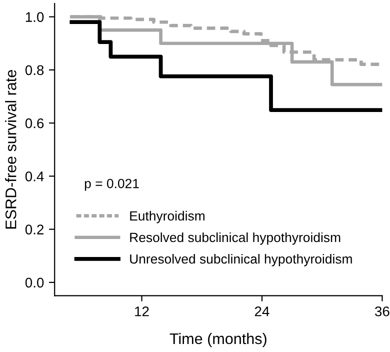 This screenshot has height=352, width=390. I want to click on x-axis-title: Time (months), so click(218, 340).